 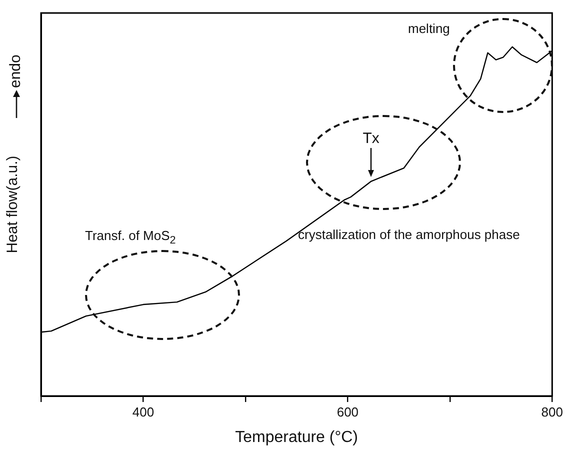 What do you see at coordinates (409, 234) in the screenshot?
I see `annotation: crystallization of the amorphous phase` at bounding box center [409, 234].